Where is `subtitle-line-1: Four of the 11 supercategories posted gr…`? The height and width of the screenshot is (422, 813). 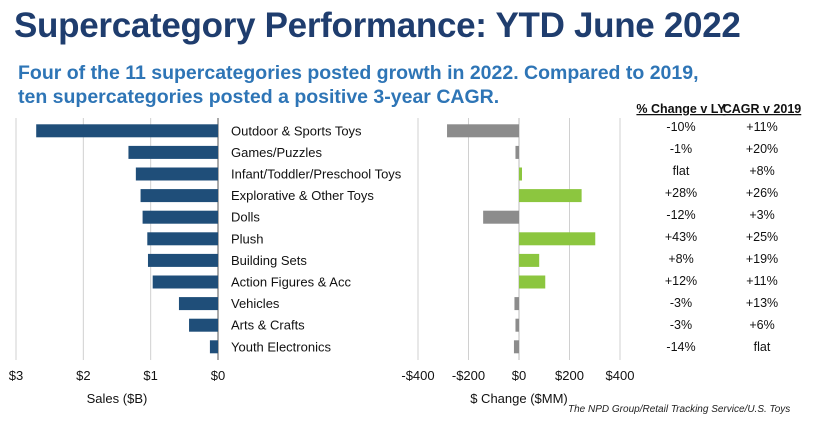 subtitle-line-1: Four of the 11 supercategories posted gr… is located at coordinates (358, 73).